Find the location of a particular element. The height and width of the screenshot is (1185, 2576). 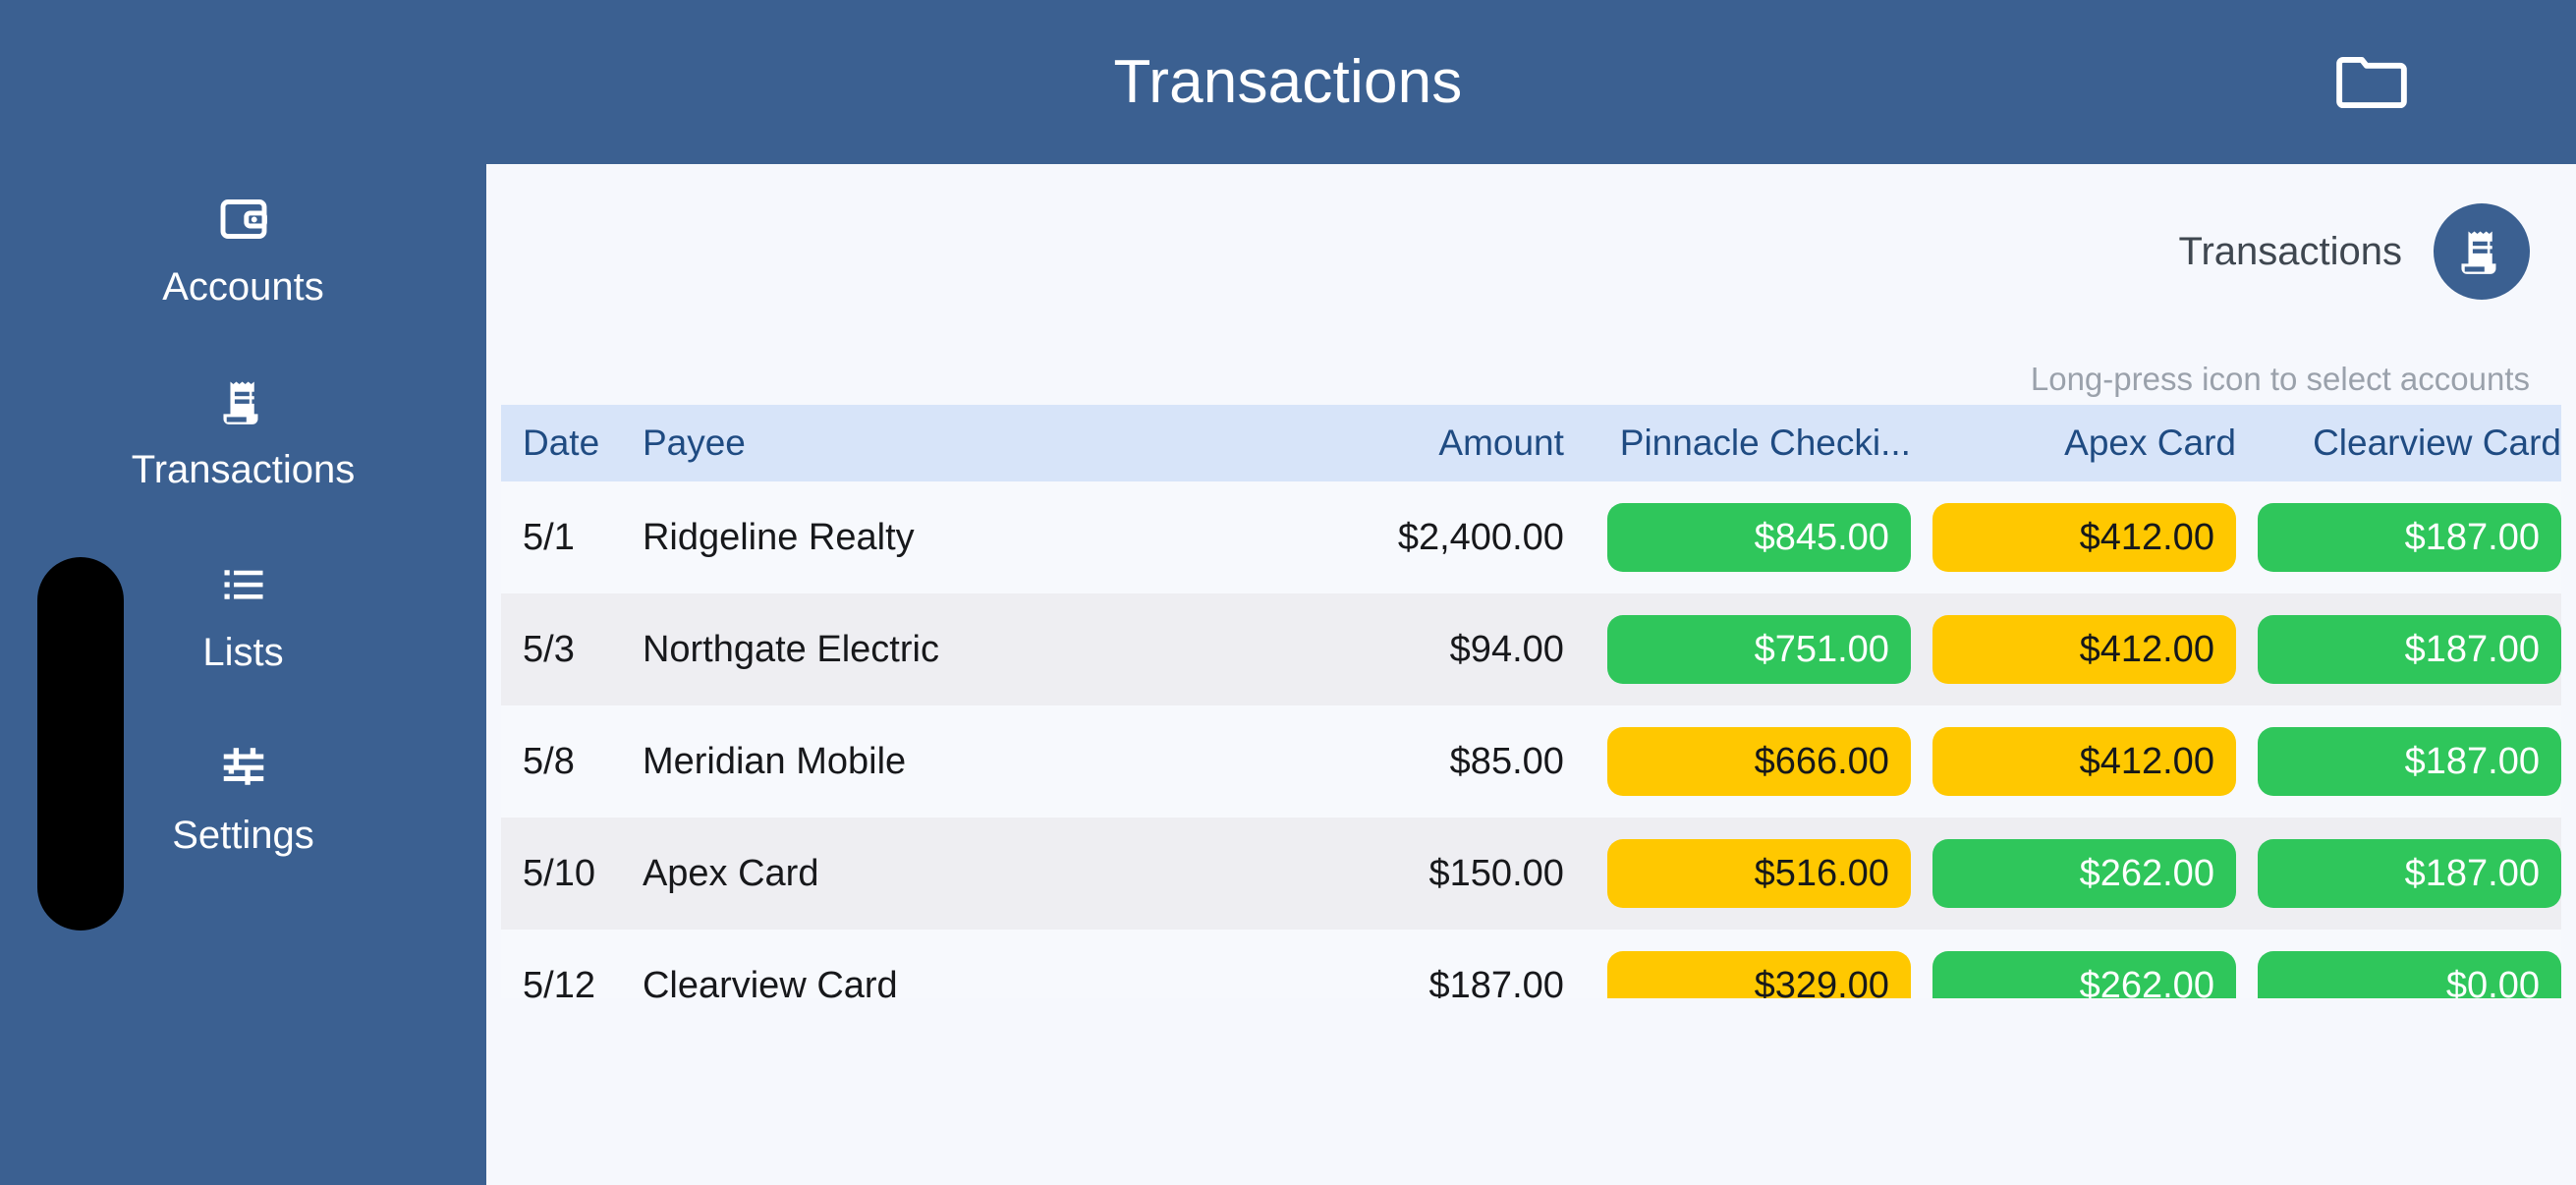

sidebar-item-label: Settings is located at coordinates (243, 836).